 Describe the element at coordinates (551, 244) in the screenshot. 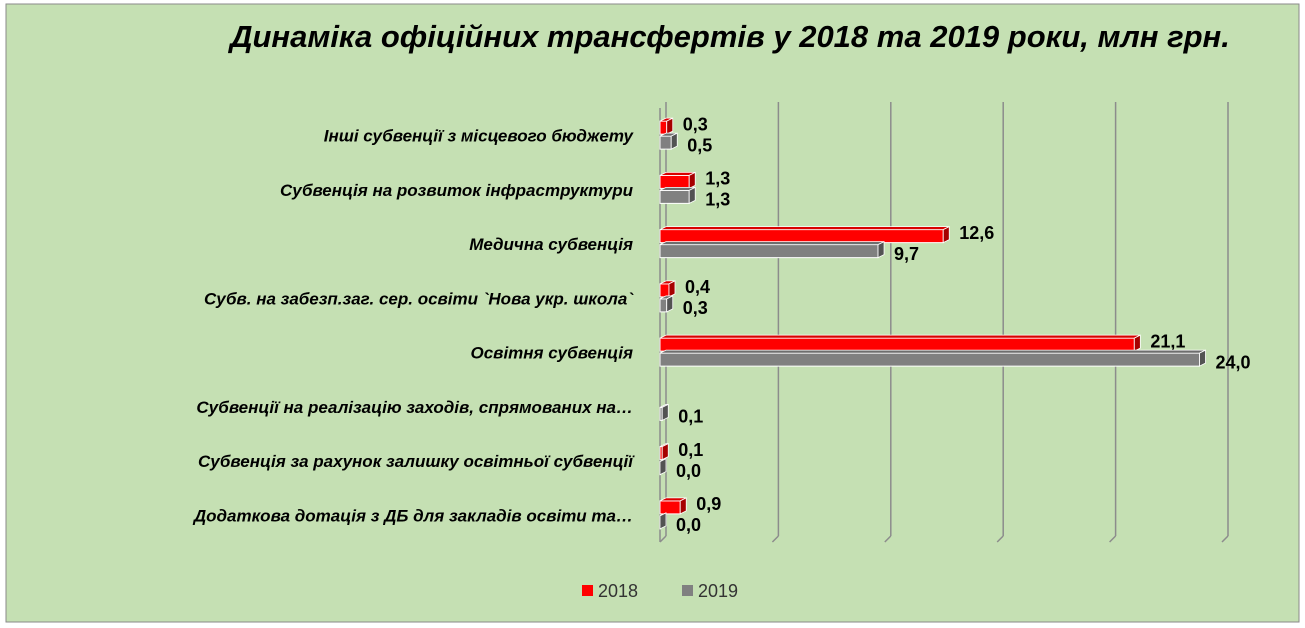

I see `category-label: Медична субвенція` at that location.